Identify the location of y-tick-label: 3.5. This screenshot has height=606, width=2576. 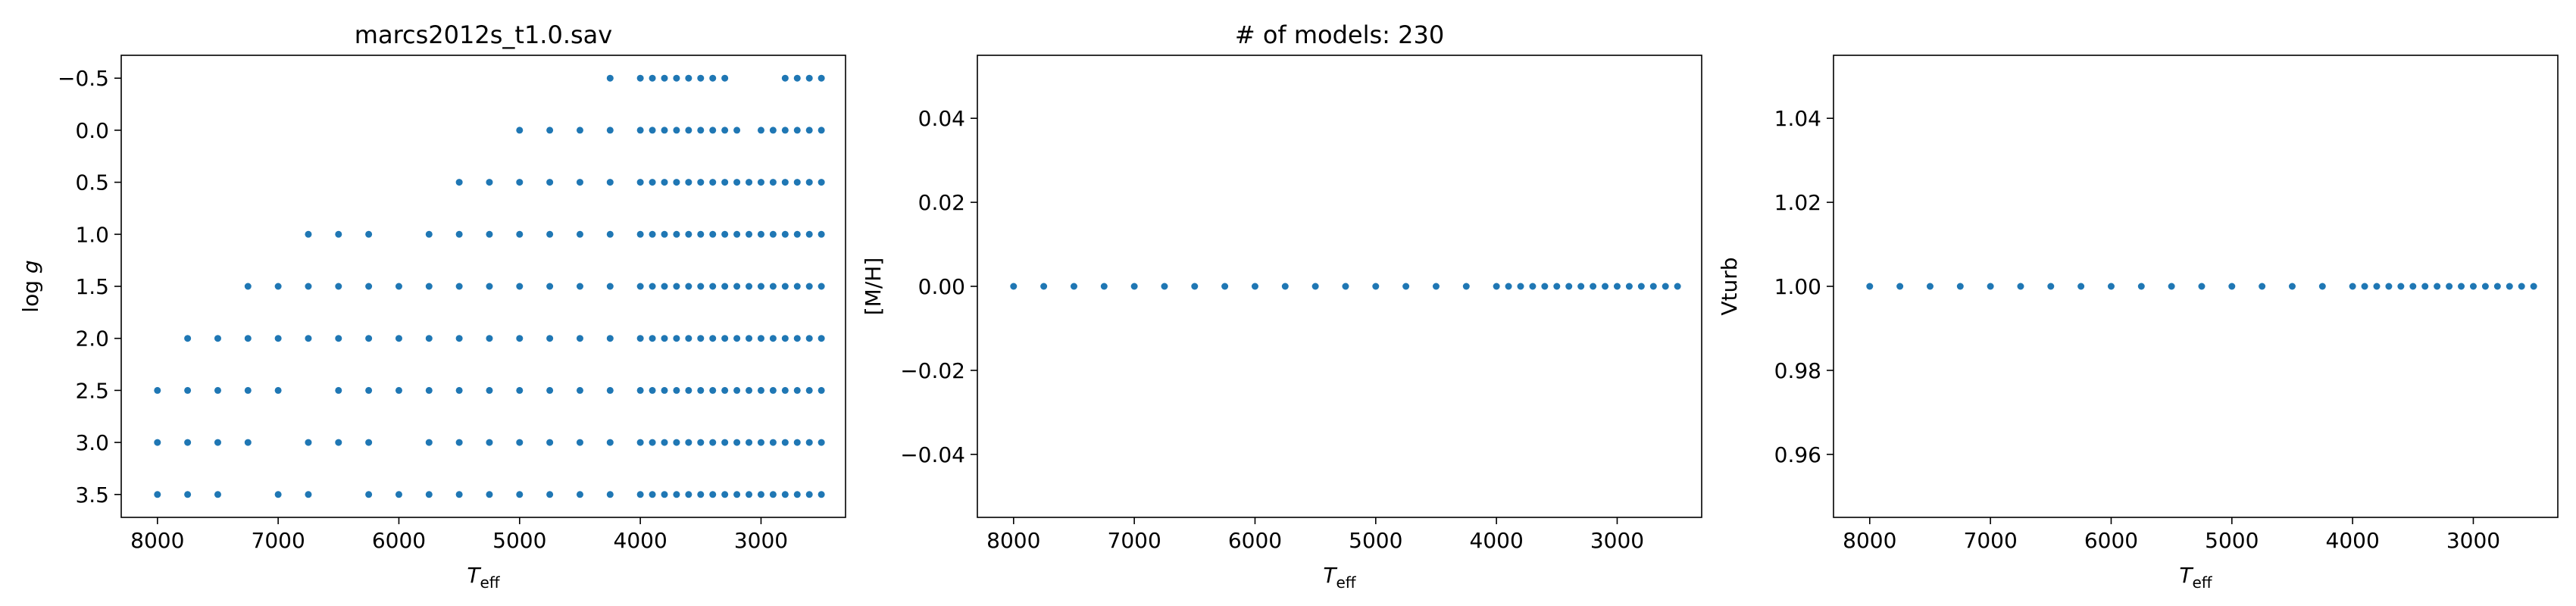
(92, 495).